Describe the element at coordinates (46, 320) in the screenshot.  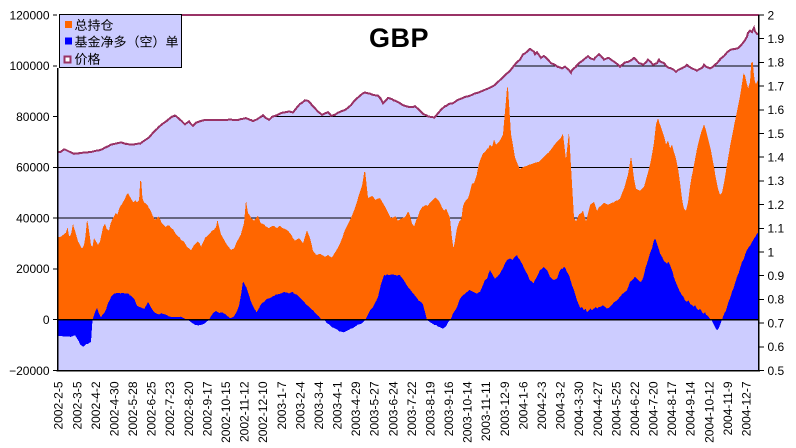
I see `svg-text: 0` at that location.